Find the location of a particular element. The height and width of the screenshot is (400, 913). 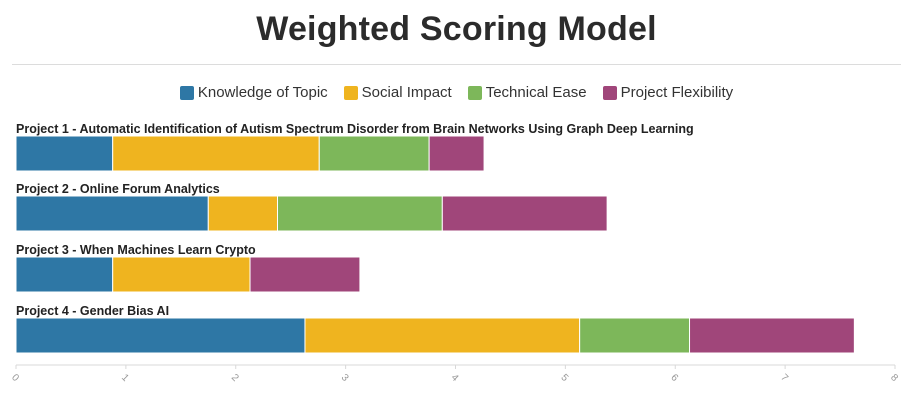

x-tick-label: 3 is located at coordinates (345, 378).